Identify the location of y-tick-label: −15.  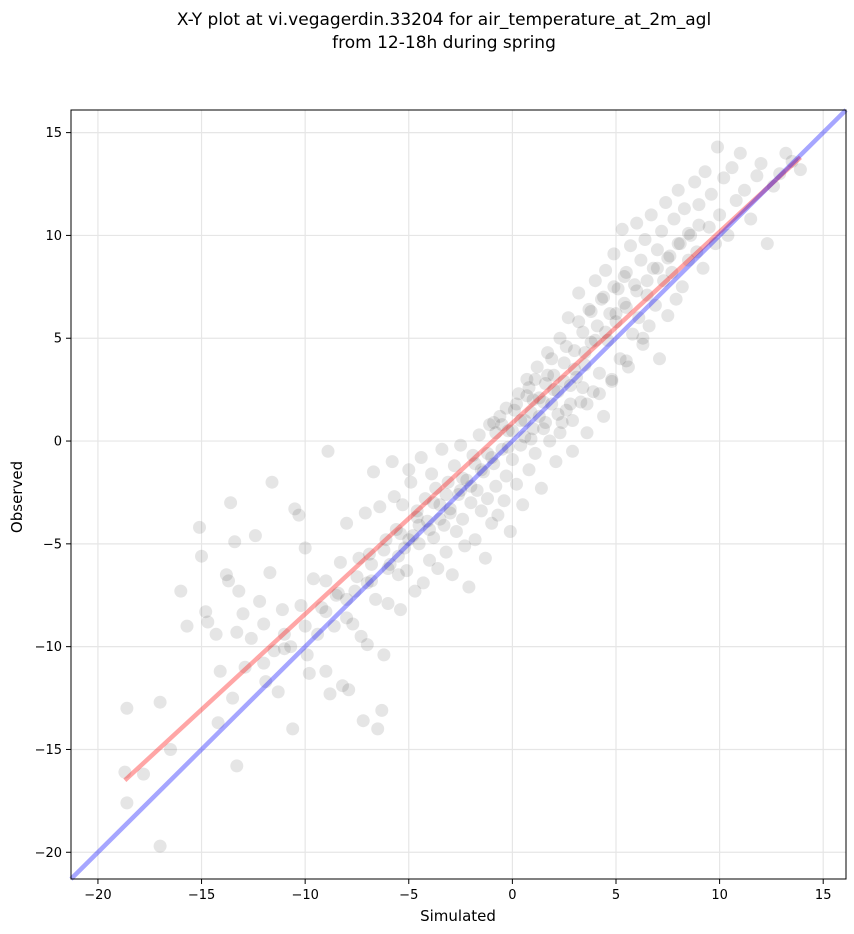
(48, 750).